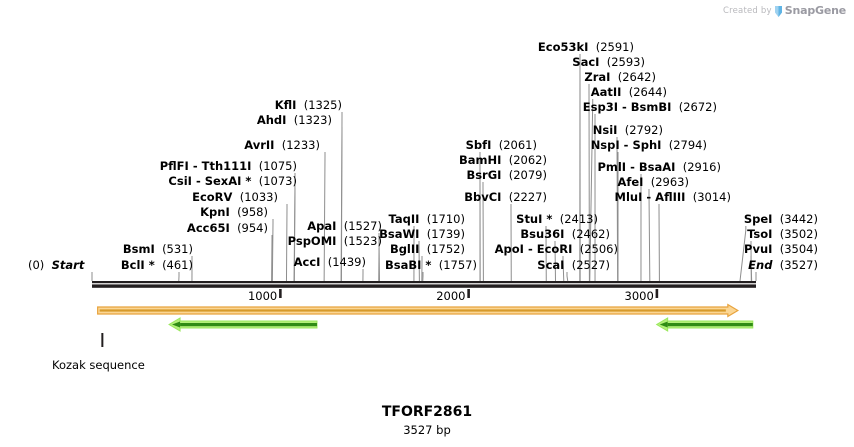 The height and width of the screenshot is (447, 854). What do you see at coordinates (344, 226) in the screenshot?
I see `restriction-site-label: ApaI (1527)` at bounding box center [344, 226].